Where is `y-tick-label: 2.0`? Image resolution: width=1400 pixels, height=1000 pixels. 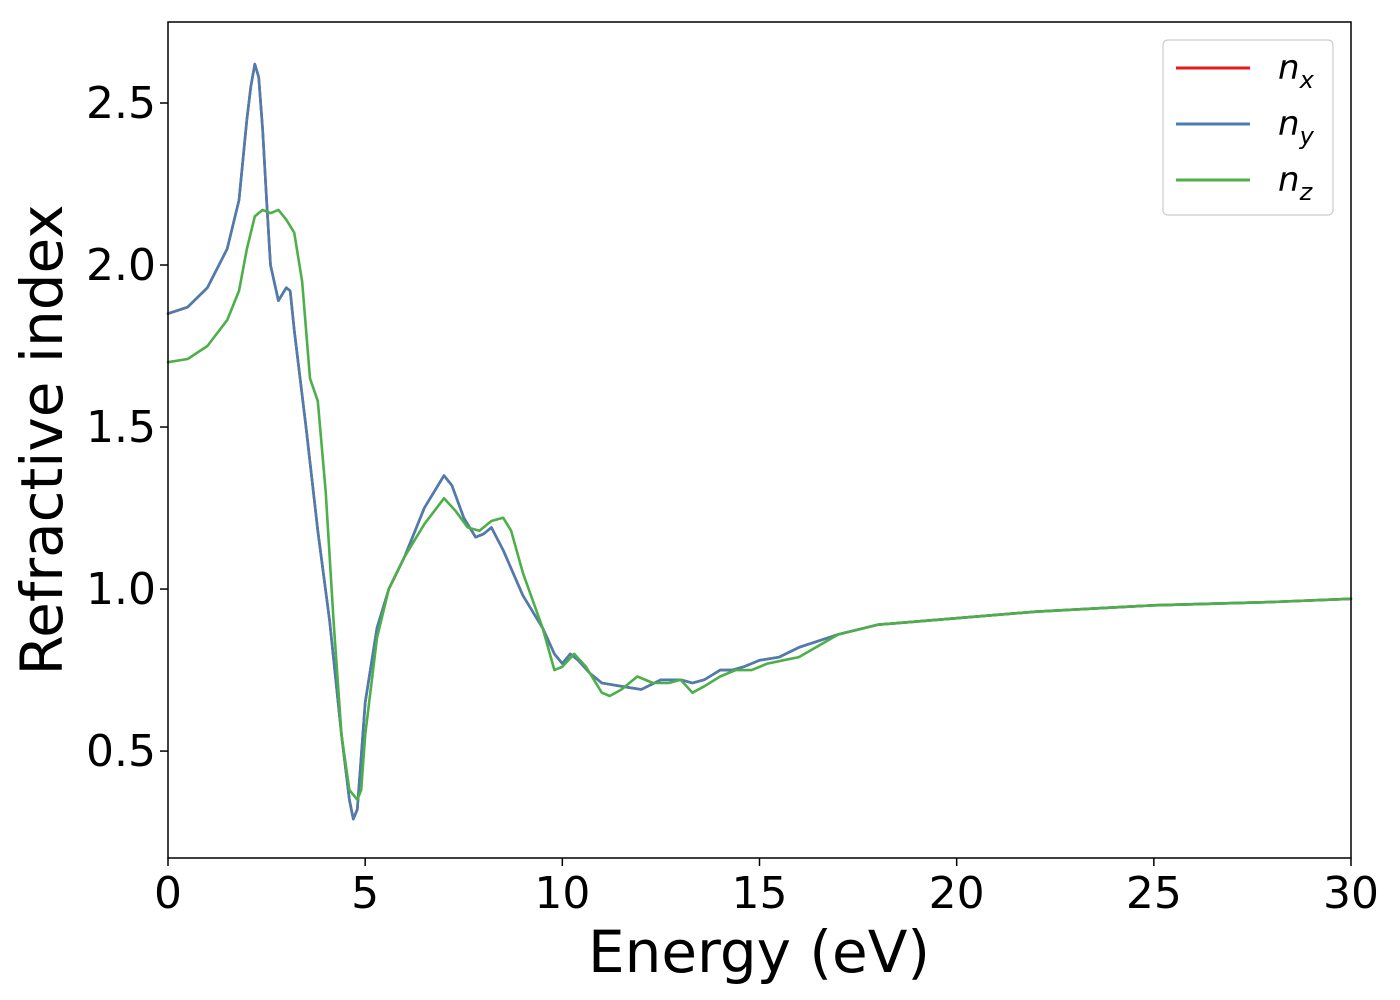 y-tick-label: 2.0 is located at coordinates (121, 265).